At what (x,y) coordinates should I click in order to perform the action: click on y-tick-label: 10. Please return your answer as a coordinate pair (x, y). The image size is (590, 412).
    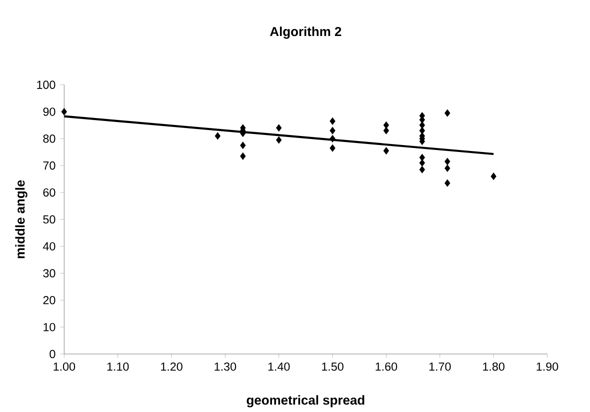
    Looking at the image, I should click on (50, 327).